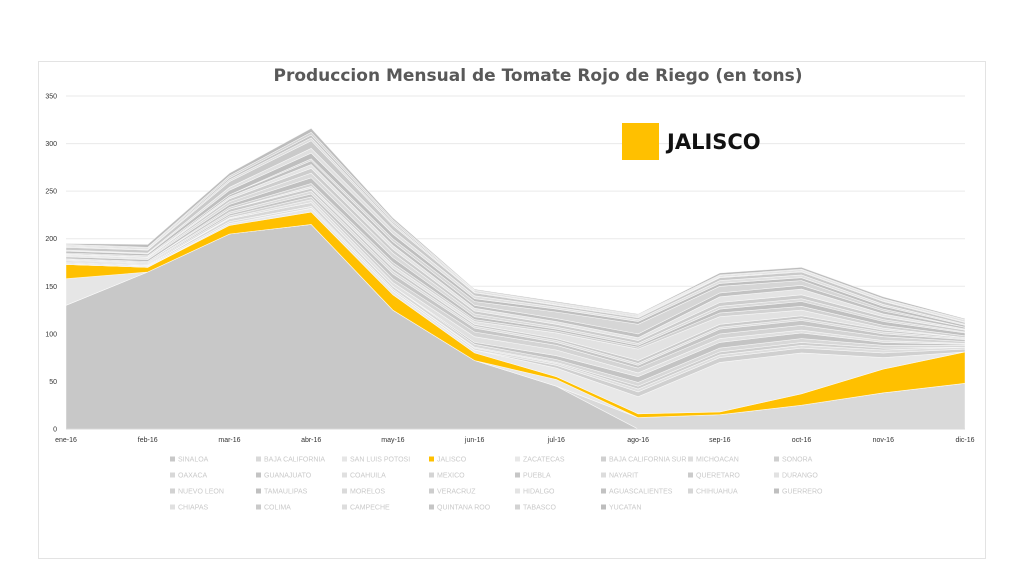 This screenshot has height=576, width=1024. What do you see at coordinates (800, 476) in the screenshot?
I see `legend-label-durango: DURANGO` at bounding box center [800, 476].